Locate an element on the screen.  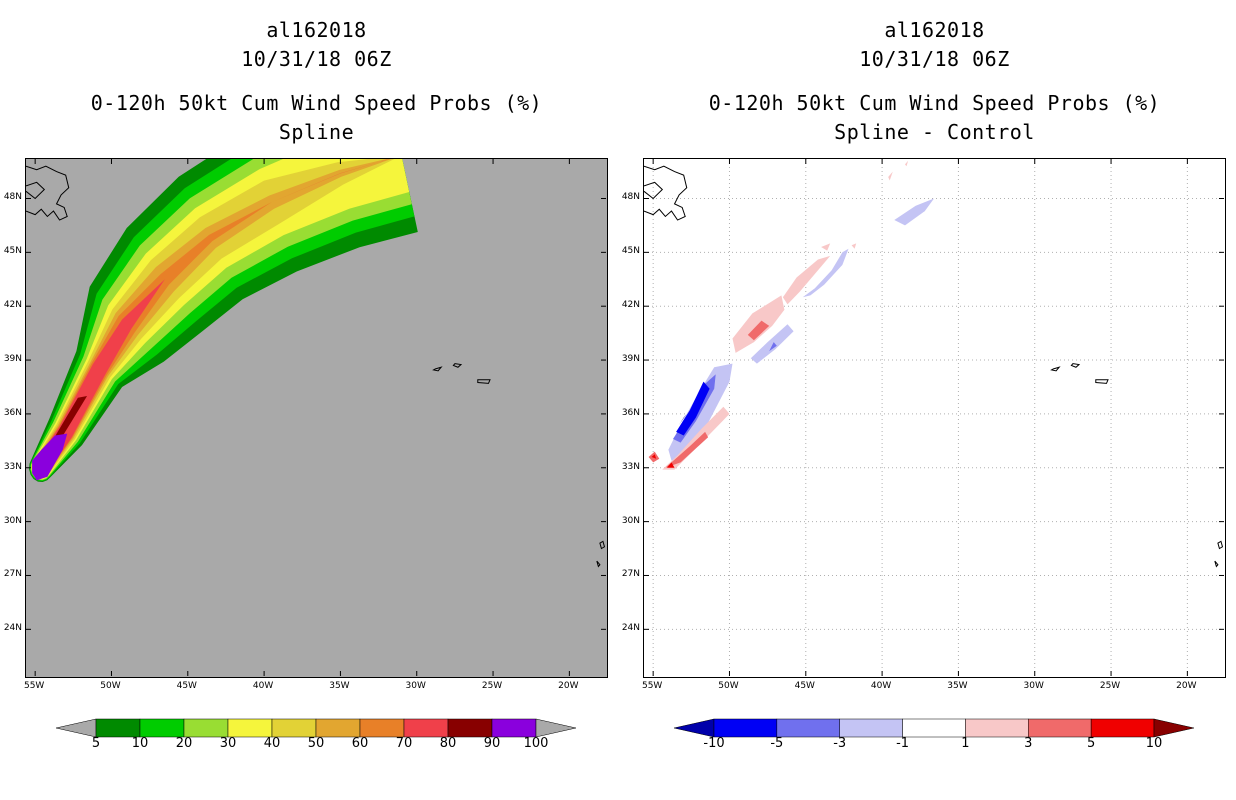
left-product-title: 0-120h 50kt Cum Wind Speed Probs (%) is located at coordinates (316, 103).